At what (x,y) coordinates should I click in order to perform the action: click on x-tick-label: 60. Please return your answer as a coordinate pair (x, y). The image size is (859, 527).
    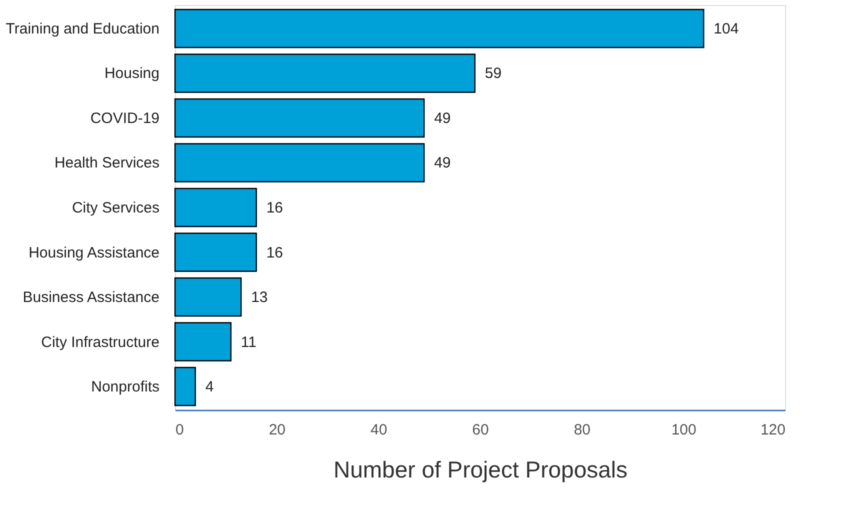
    Looking at the image, I should click on (480, 430).